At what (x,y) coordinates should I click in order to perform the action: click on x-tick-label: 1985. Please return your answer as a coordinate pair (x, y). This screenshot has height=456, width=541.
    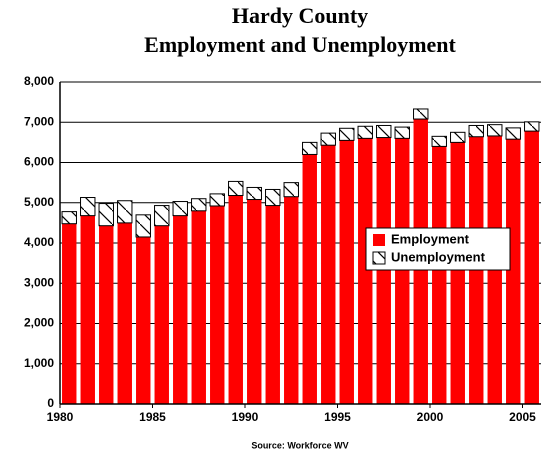
    Looking at the image, I should click on (152, 417).